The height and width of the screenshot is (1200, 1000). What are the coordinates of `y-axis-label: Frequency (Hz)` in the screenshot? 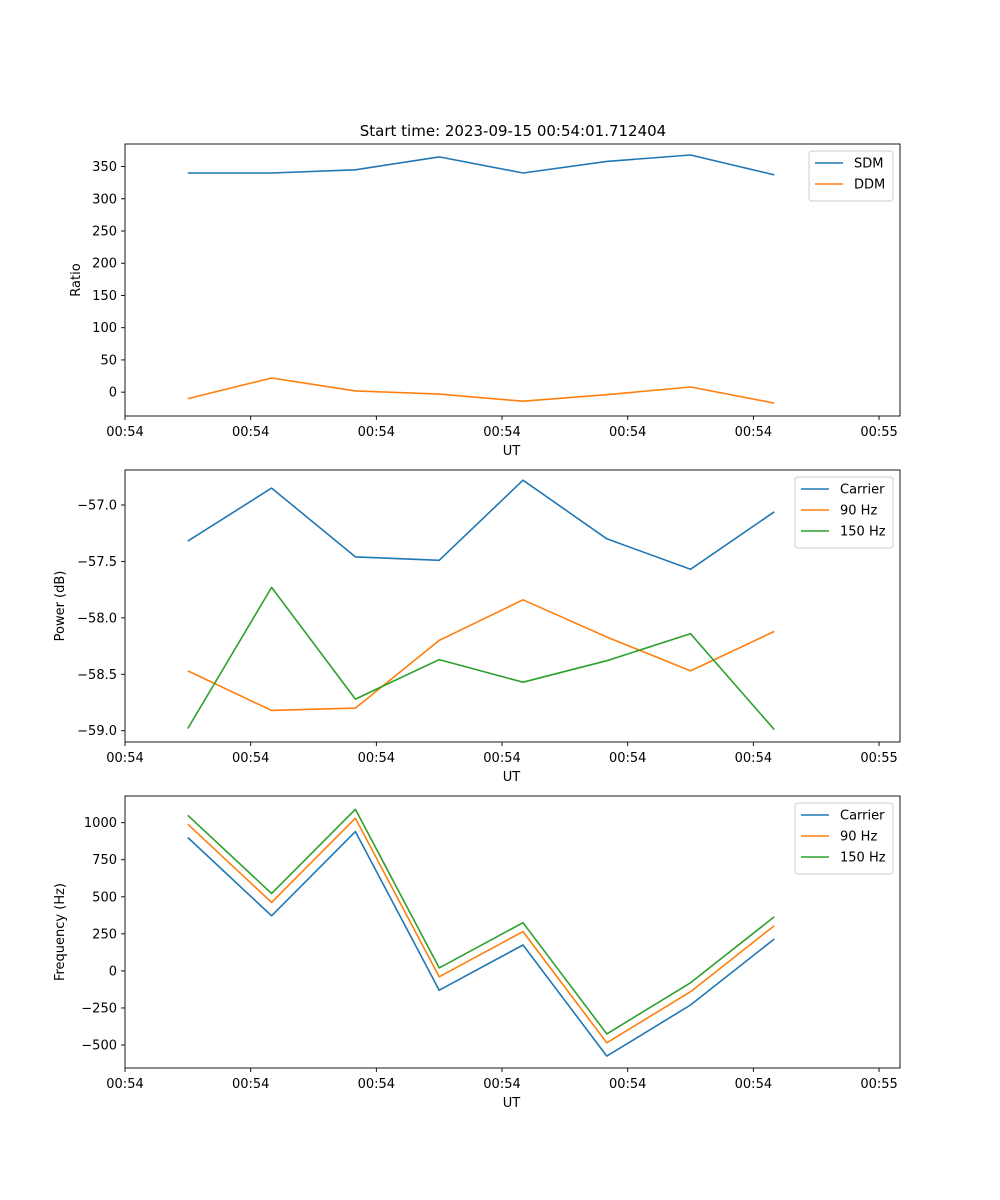 It's located at (60, 932).